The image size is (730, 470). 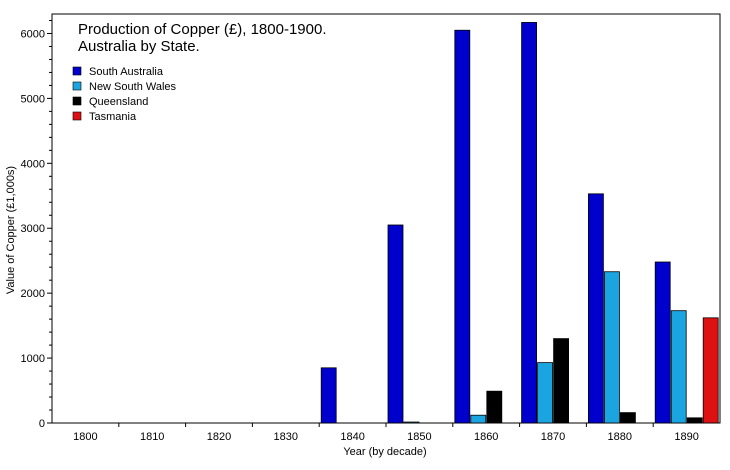 I want to click on y-tick-label: 5000, so click(x=33, y=99).